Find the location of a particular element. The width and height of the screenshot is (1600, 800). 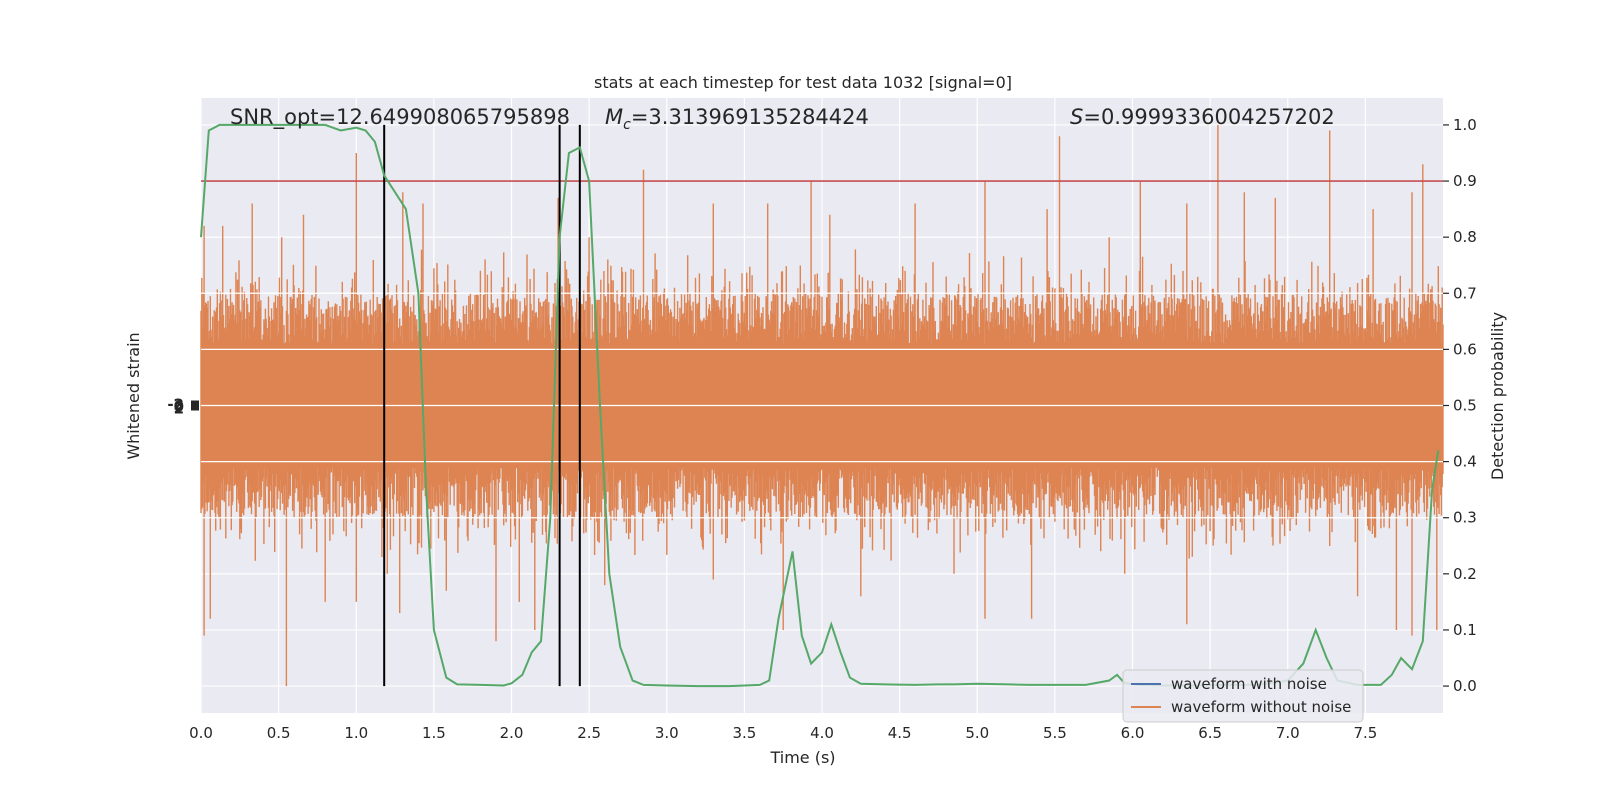

x-tick-label: 2.0 is located at coordinates (512, 733).